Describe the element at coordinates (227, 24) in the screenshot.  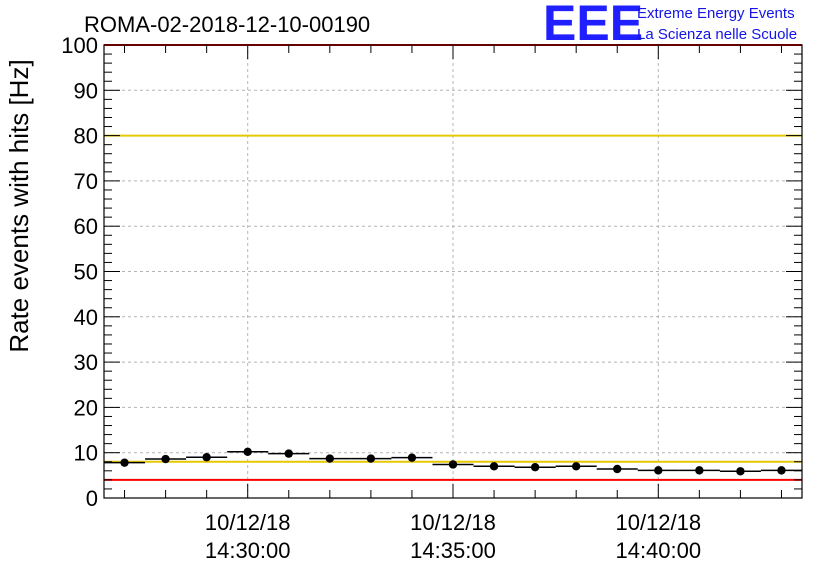
I see `chart-title: ROMA-02-2018-12-10-00190` at that location.